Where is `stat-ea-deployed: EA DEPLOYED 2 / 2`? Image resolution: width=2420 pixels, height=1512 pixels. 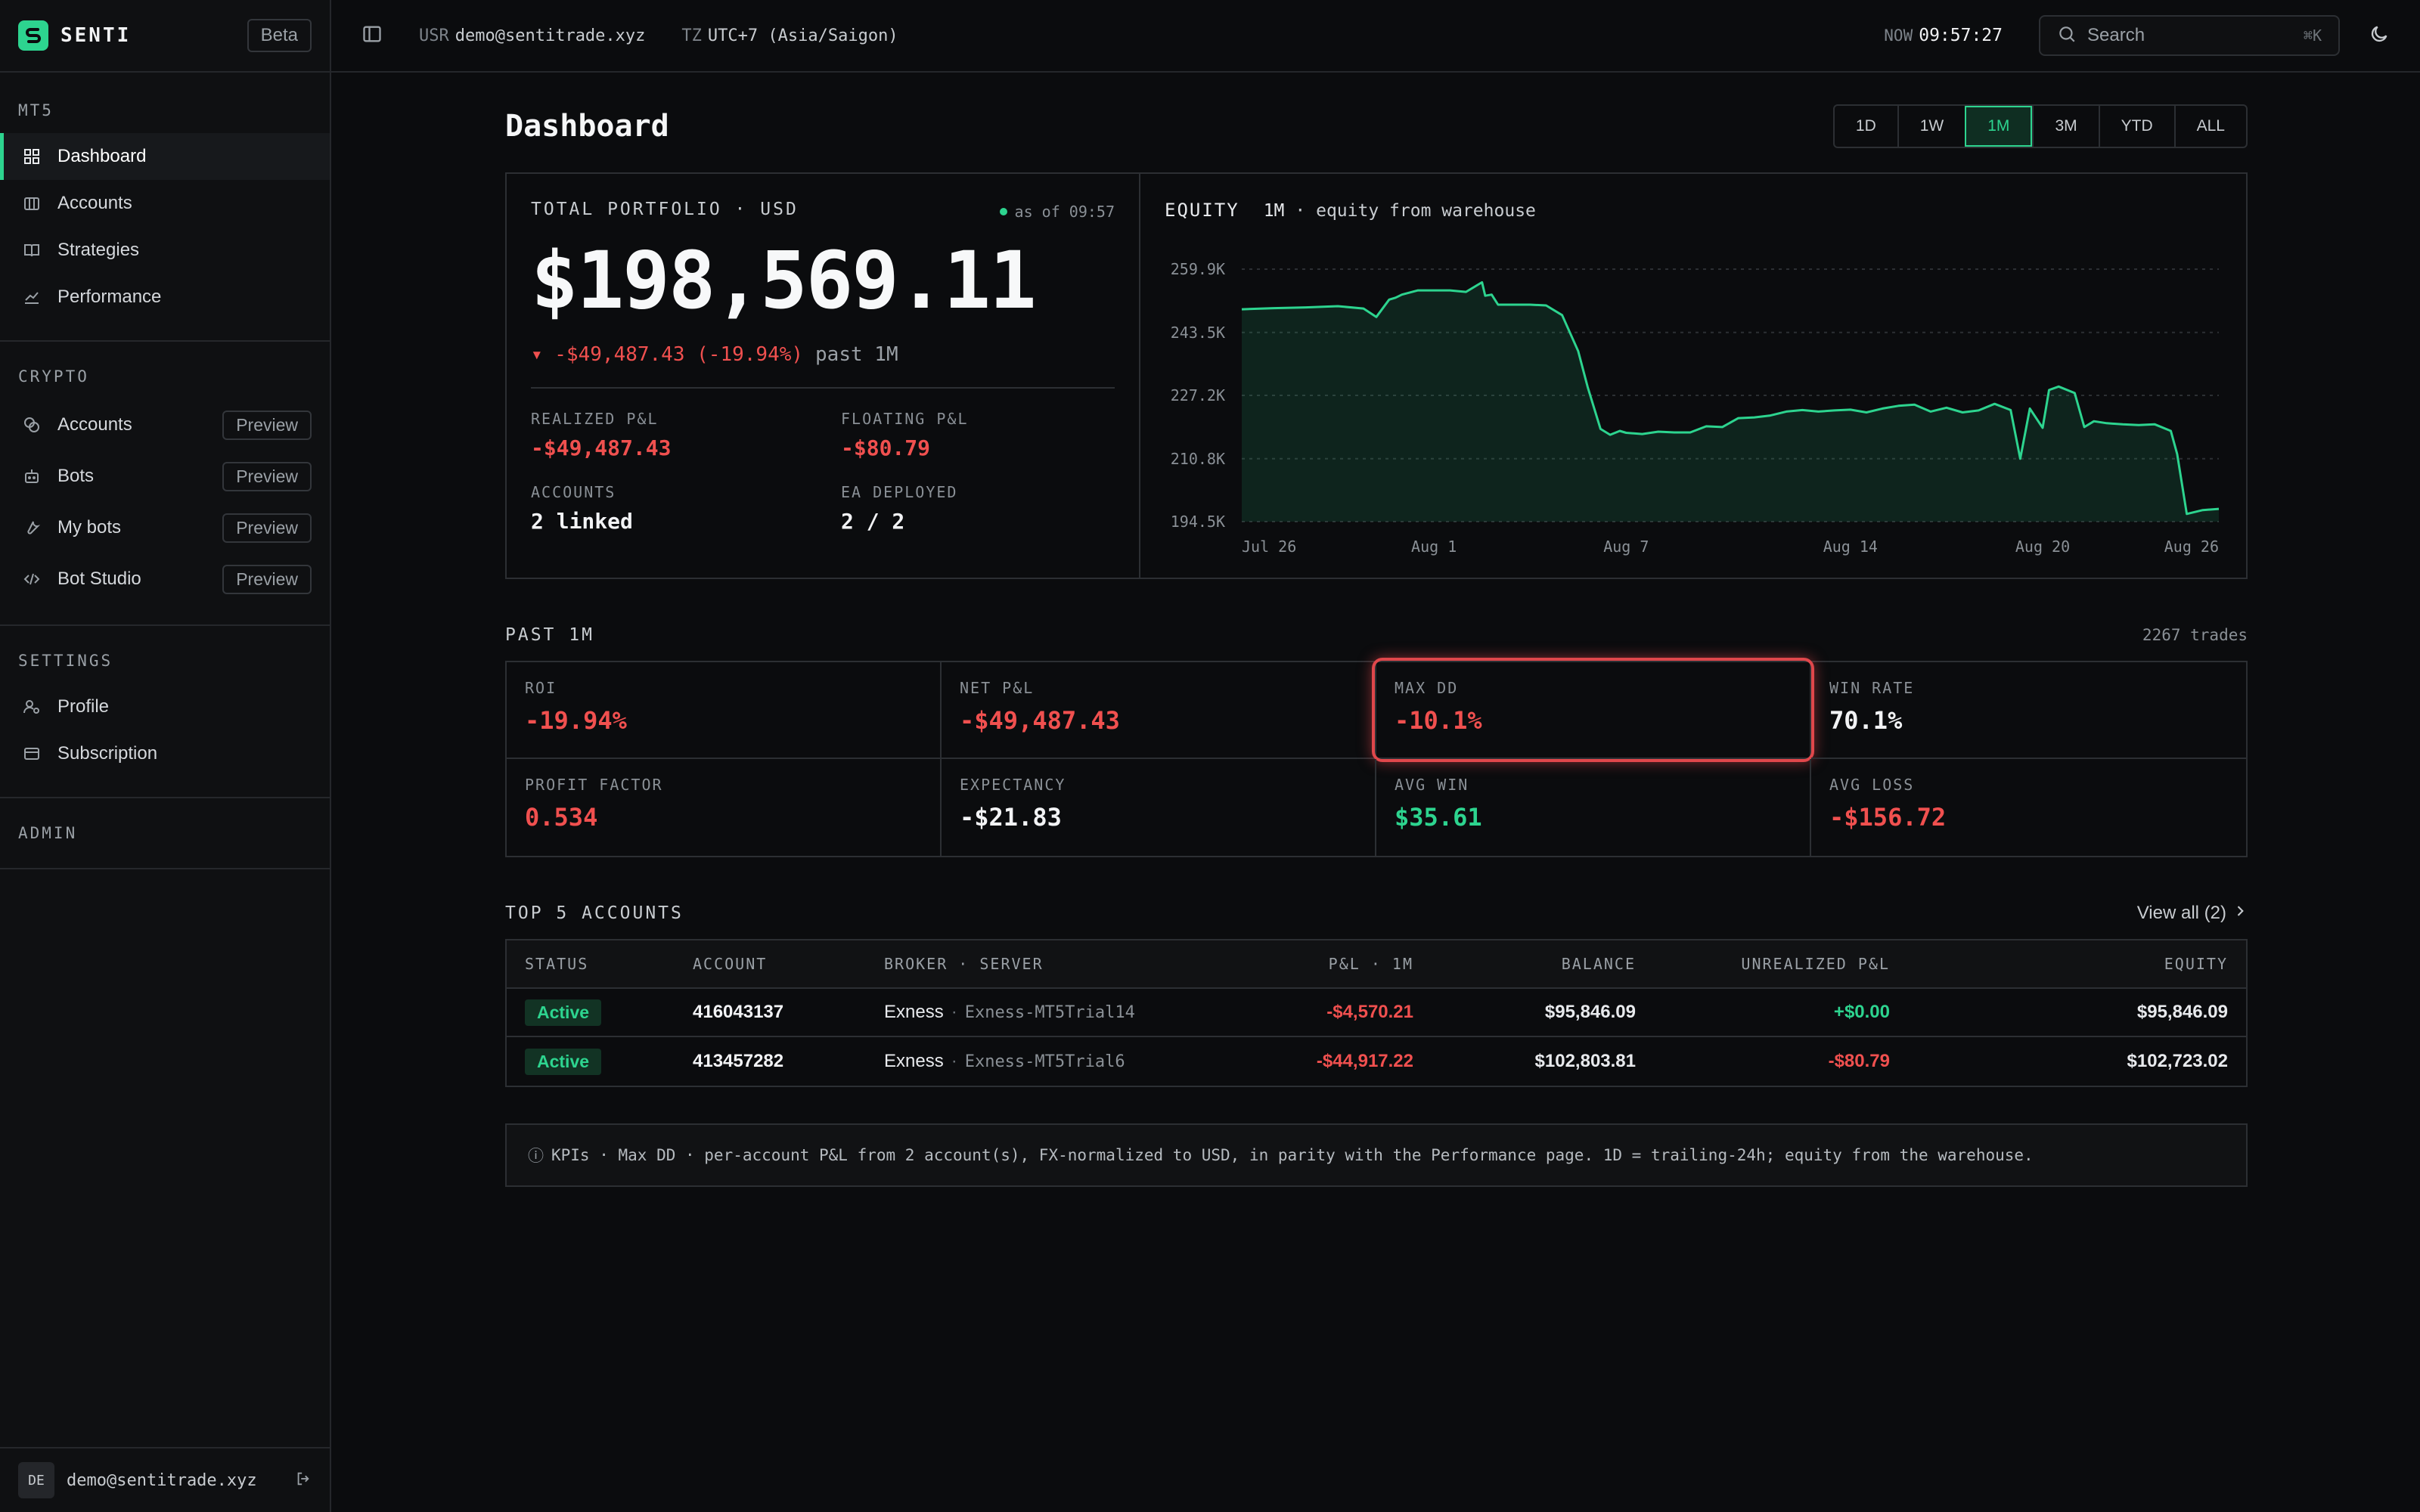 stat-ea-deployed: EA DEPLOYED 2 / 2 is located at coordinates (978, 508).